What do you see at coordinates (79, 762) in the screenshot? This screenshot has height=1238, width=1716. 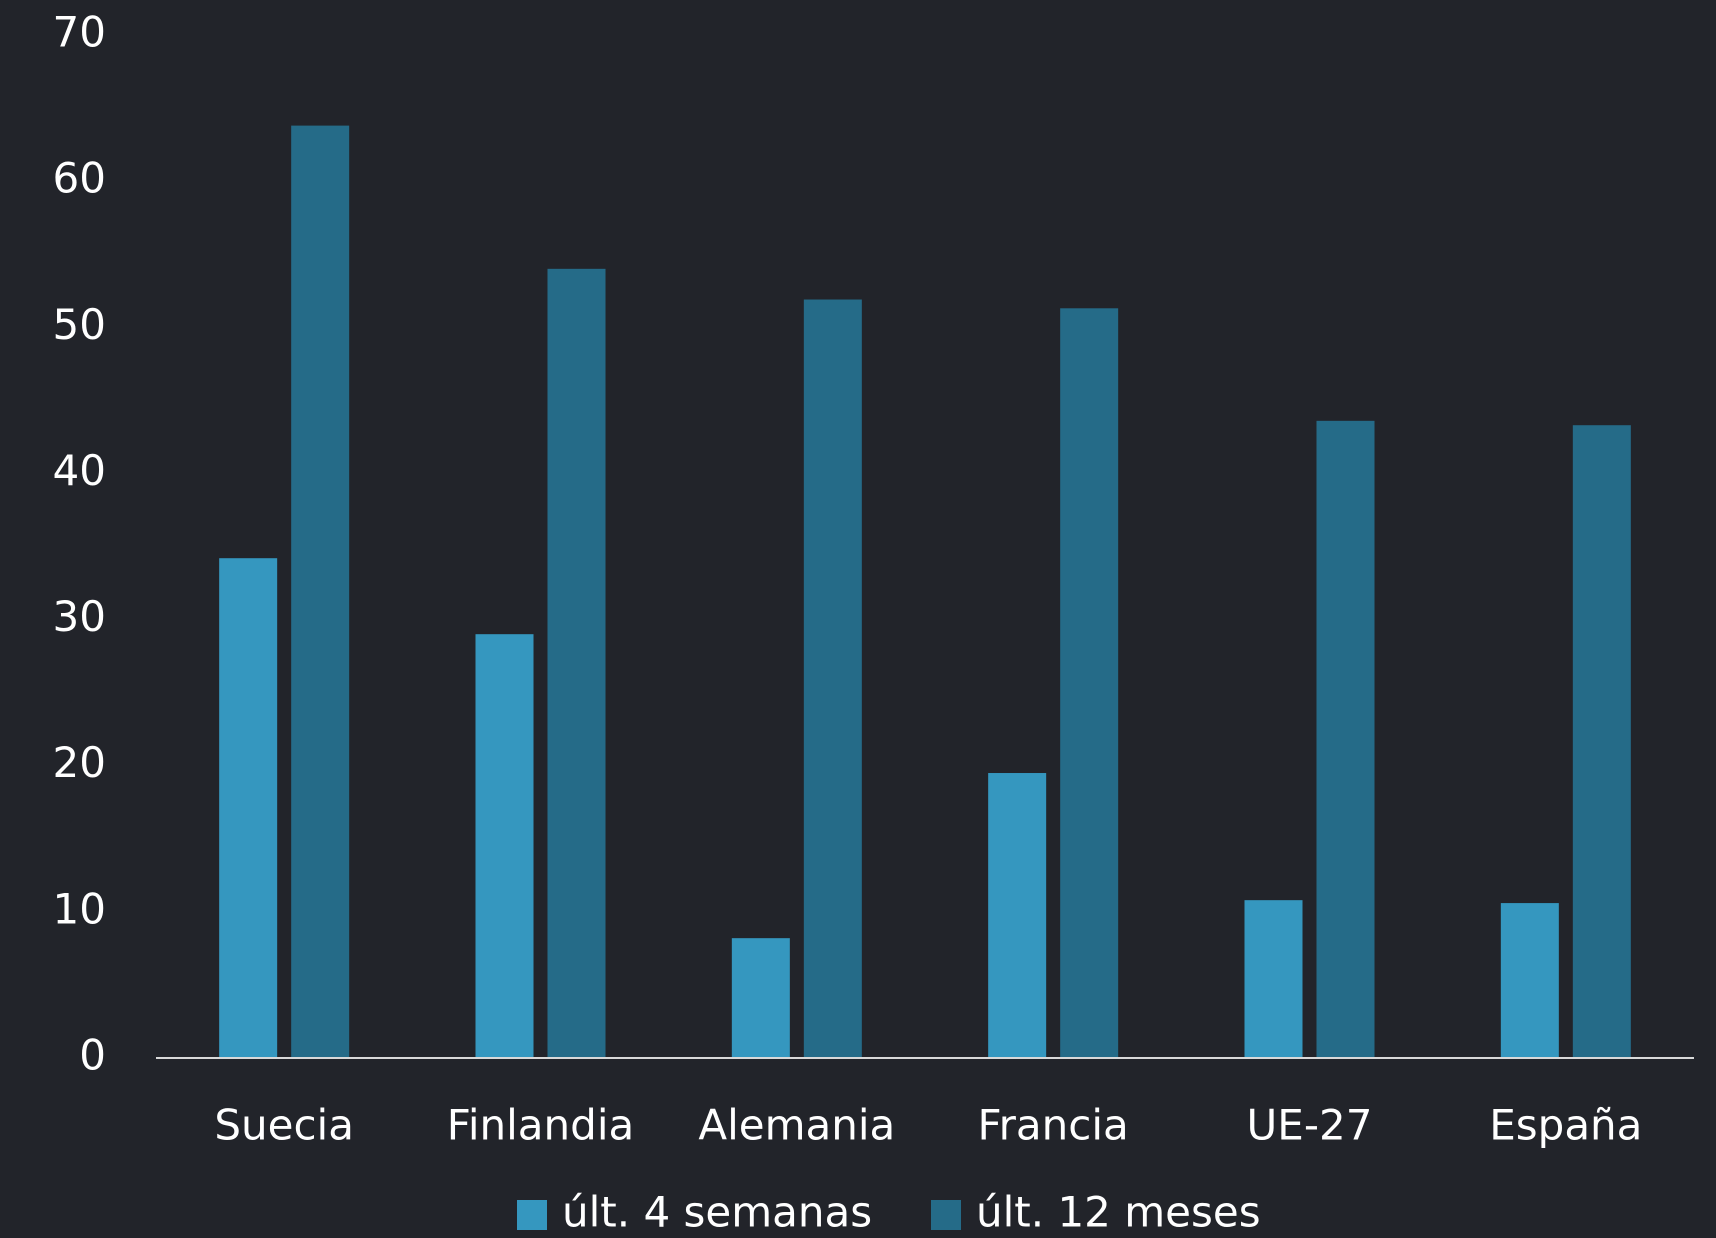 I see `y-tick-label: 20` at bounding box center [79, 762].